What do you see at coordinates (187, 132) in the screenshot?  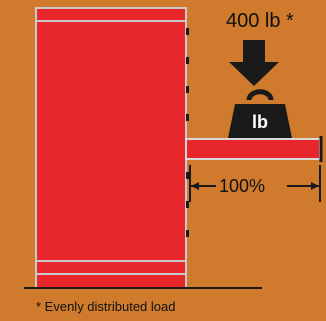 I see `column-notches` at bounding box center [187, 132].